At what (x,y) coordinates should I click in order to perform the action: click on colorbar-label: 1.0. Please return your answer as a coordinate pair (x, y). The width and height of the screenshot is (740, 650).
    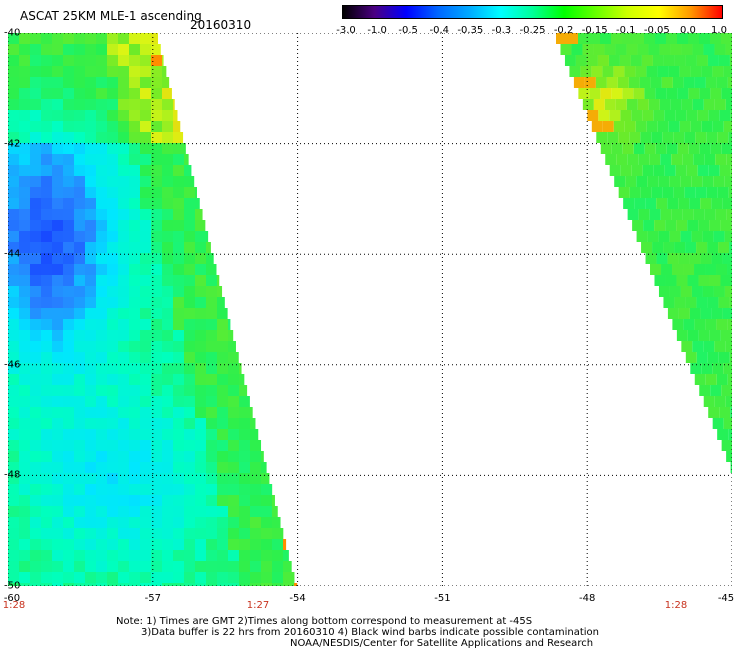
    Looking at the image, I should click on (719, 30).